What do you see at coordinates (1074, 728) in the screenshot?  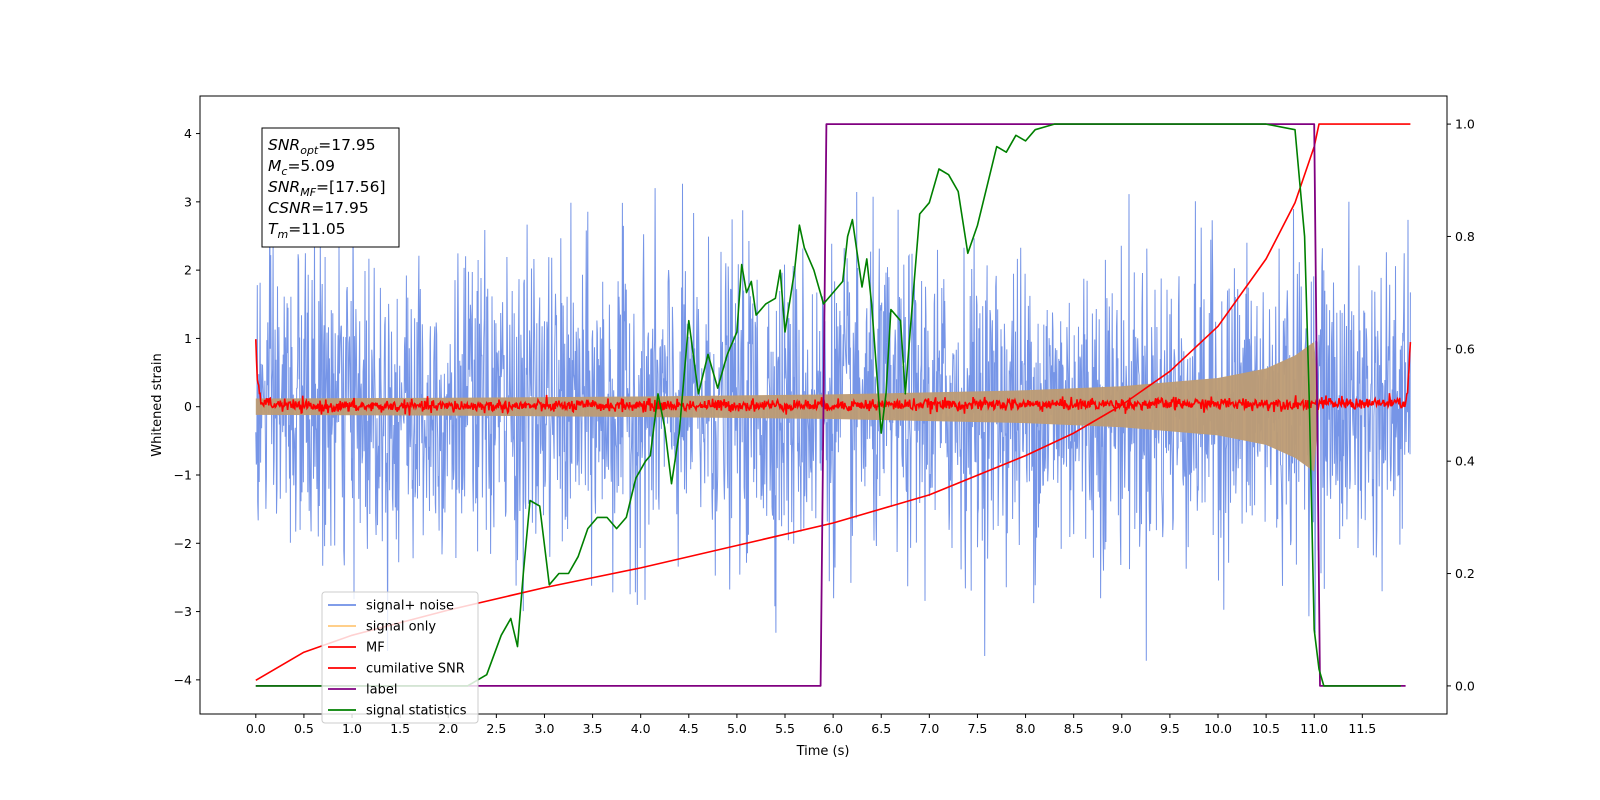 I see `x-tick-label: 8.5` at bounding box center [1074, 728].